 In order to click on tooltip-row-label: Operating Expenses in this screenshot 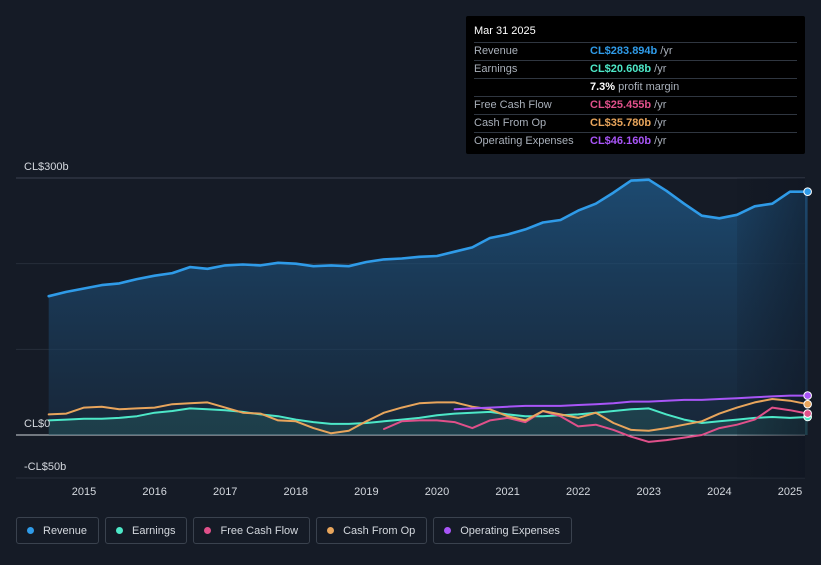, I will do `click(524, 141)`.